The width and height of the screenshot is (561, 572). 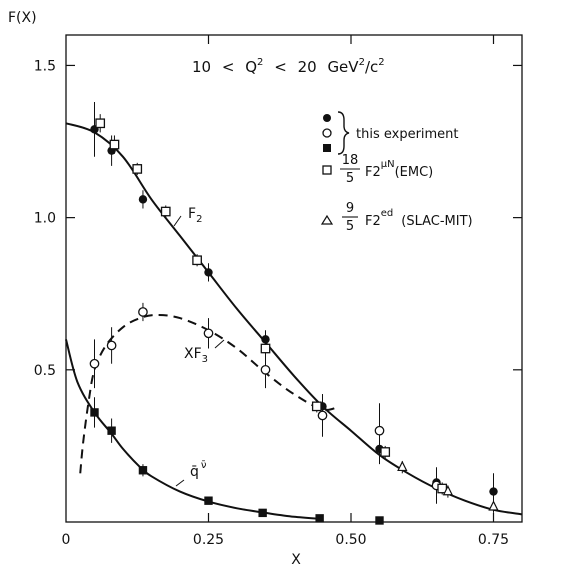 I want to click on y-tick-label: 1.5, so click(x=45, y=66).